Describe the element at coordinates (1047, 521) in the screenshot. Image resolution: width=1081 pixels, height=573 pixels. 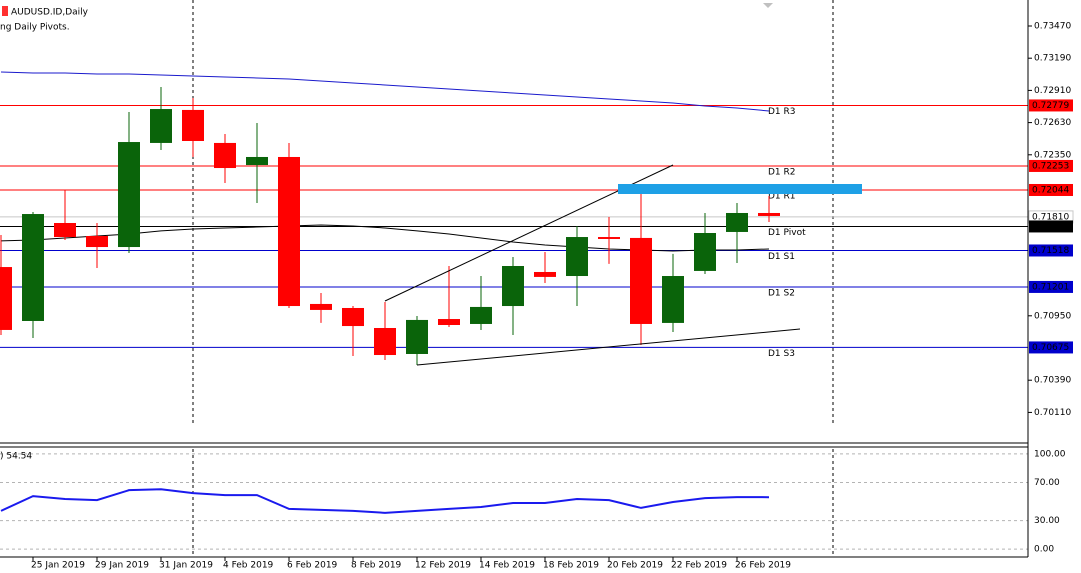
I see `indicator-tick-label: 30.00` at that location.